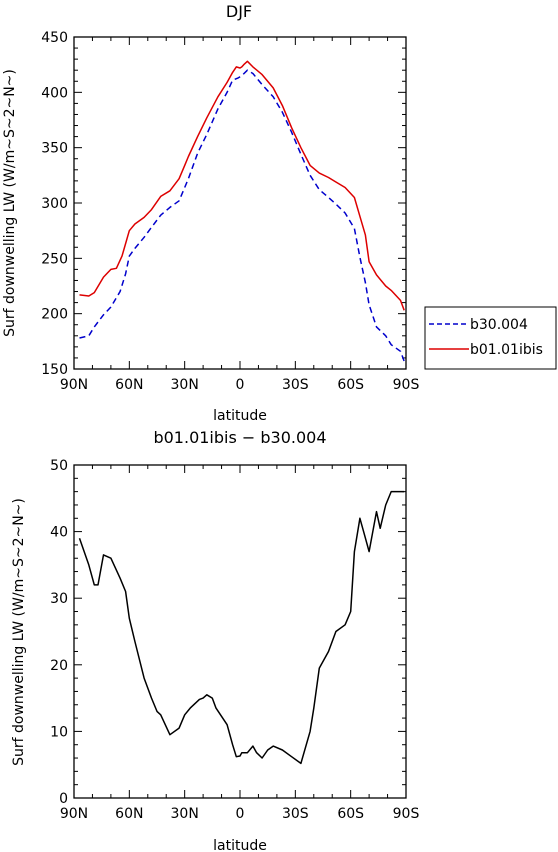 The height and width of the screenshot is (852, 558). What do you see at coordinates (74, 814) in the screenshot?
I see `bottom-x-tick-label: 90N` at bounding box center [74, 814].